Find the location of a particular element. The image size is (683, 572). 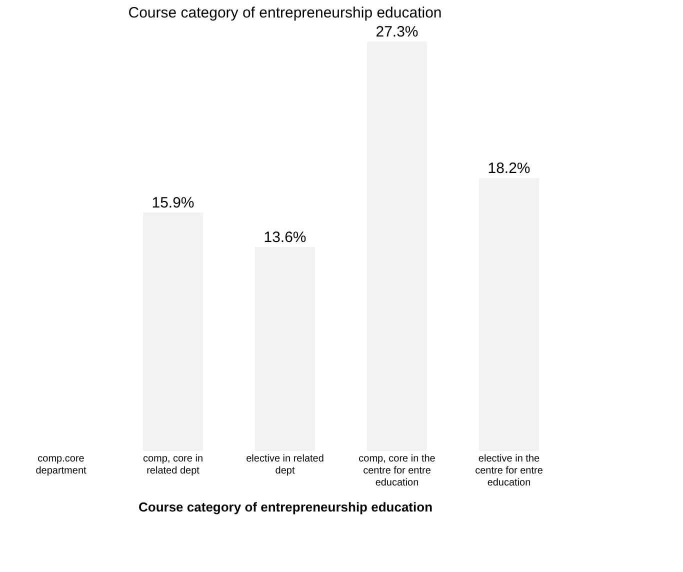

data-label: 15.9% is located at coordinates (173, 203).